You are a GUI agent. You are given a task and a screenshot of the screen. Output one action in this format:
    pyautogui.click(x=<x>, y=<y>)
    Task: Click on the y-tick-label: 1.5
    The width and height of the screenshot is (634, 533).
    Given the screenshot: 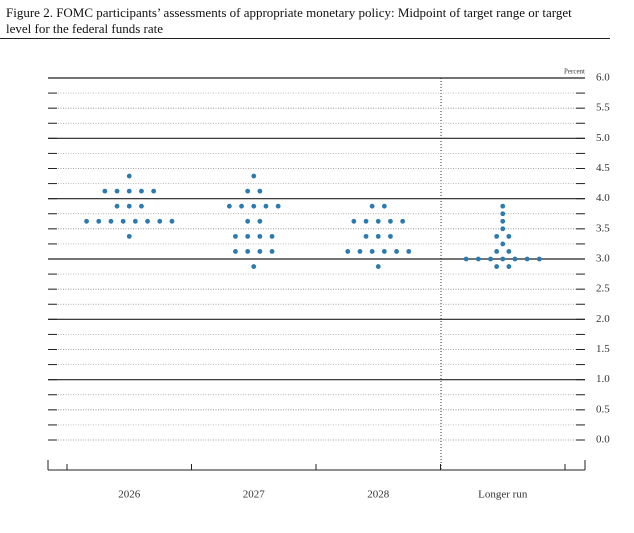 What is the action you would take?
    pyautogui.click(x=603, y=349)
    